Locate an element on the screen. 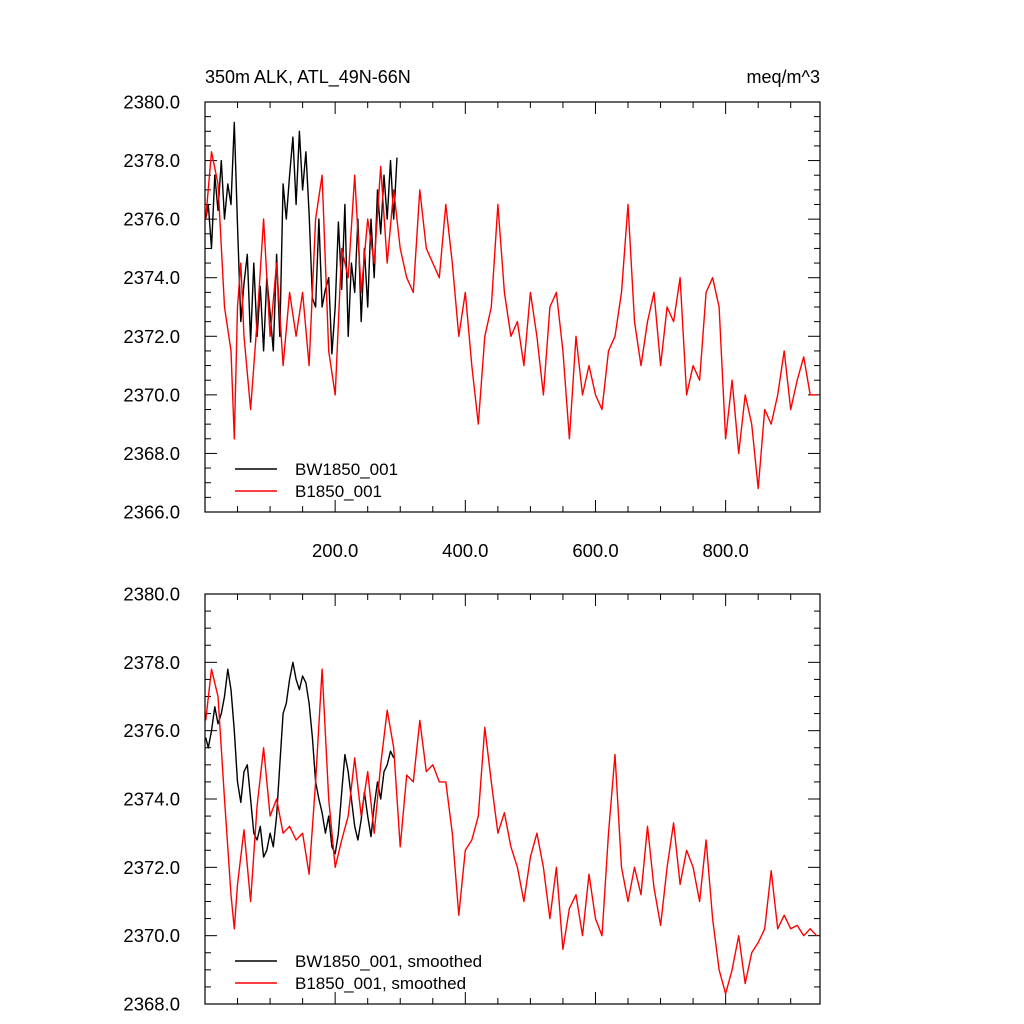 This screenshot has width=1024, height=1024. bottom-y-tick-label: 2380.0 is located at coordinates (151, 594).